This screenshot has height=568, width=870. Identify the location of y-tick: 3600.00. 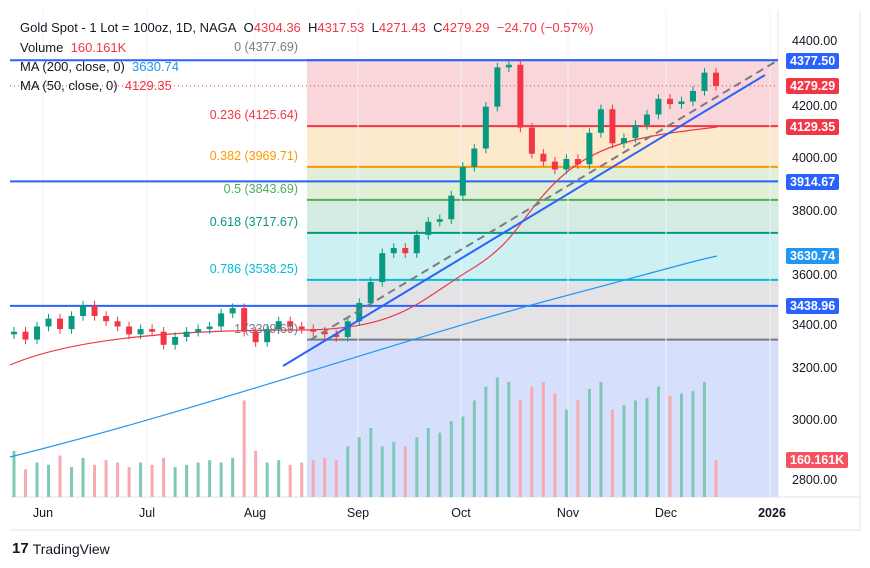
(815, 275).